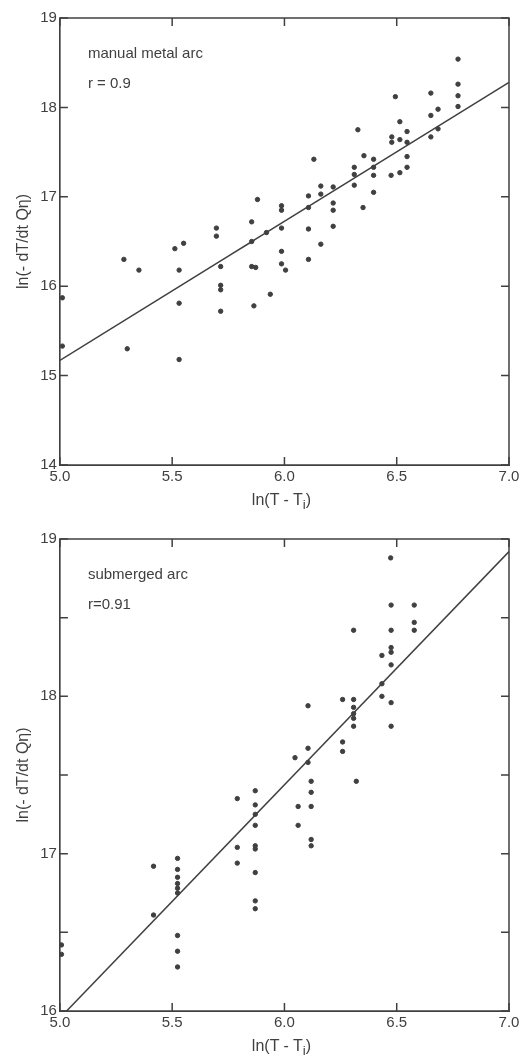  What do you see at coordinates (145, 52) in the screenshot?
I see `annotation: manual metal arc` at bounding box center [145, 52].